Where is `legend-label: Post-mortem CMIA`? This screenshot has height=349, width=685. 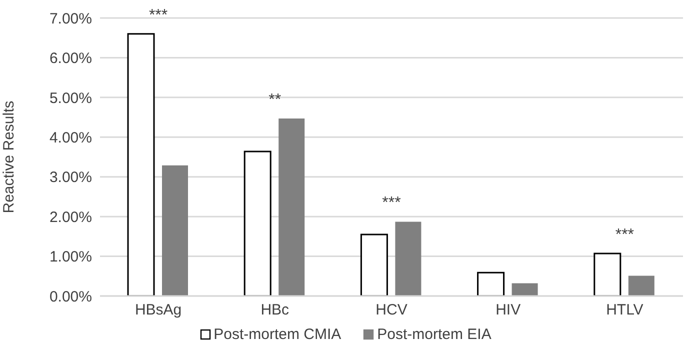
legend-label: Post-mortem CMIA is located at coordinates (278, 334).